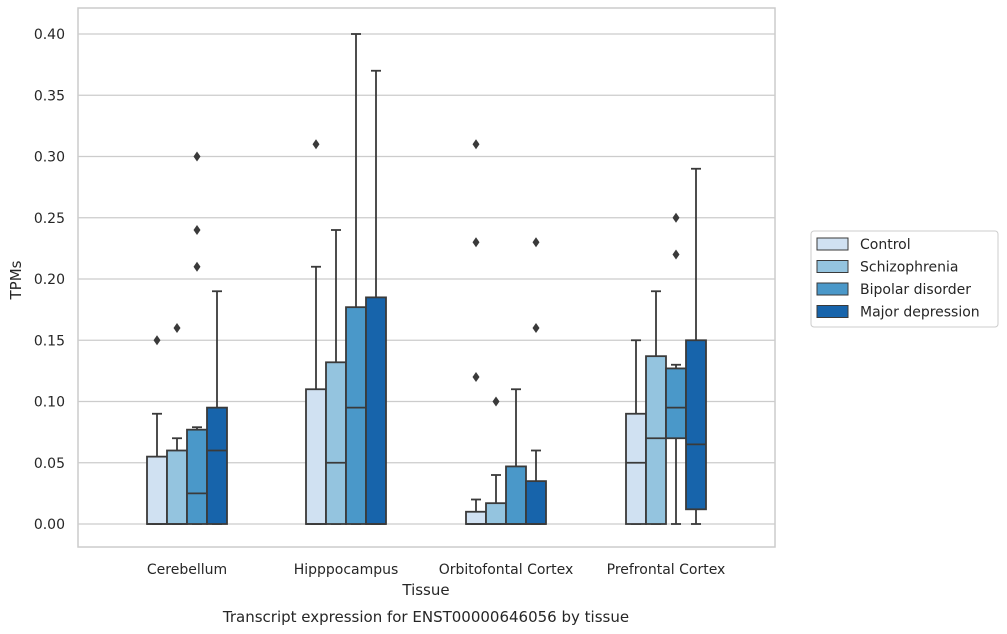 The height and width of the screenshot is (634, 1007). Describe the element at coordinates (187, 570) in the screenshot. I see `x-tick-label: Cerebellum` at that location.